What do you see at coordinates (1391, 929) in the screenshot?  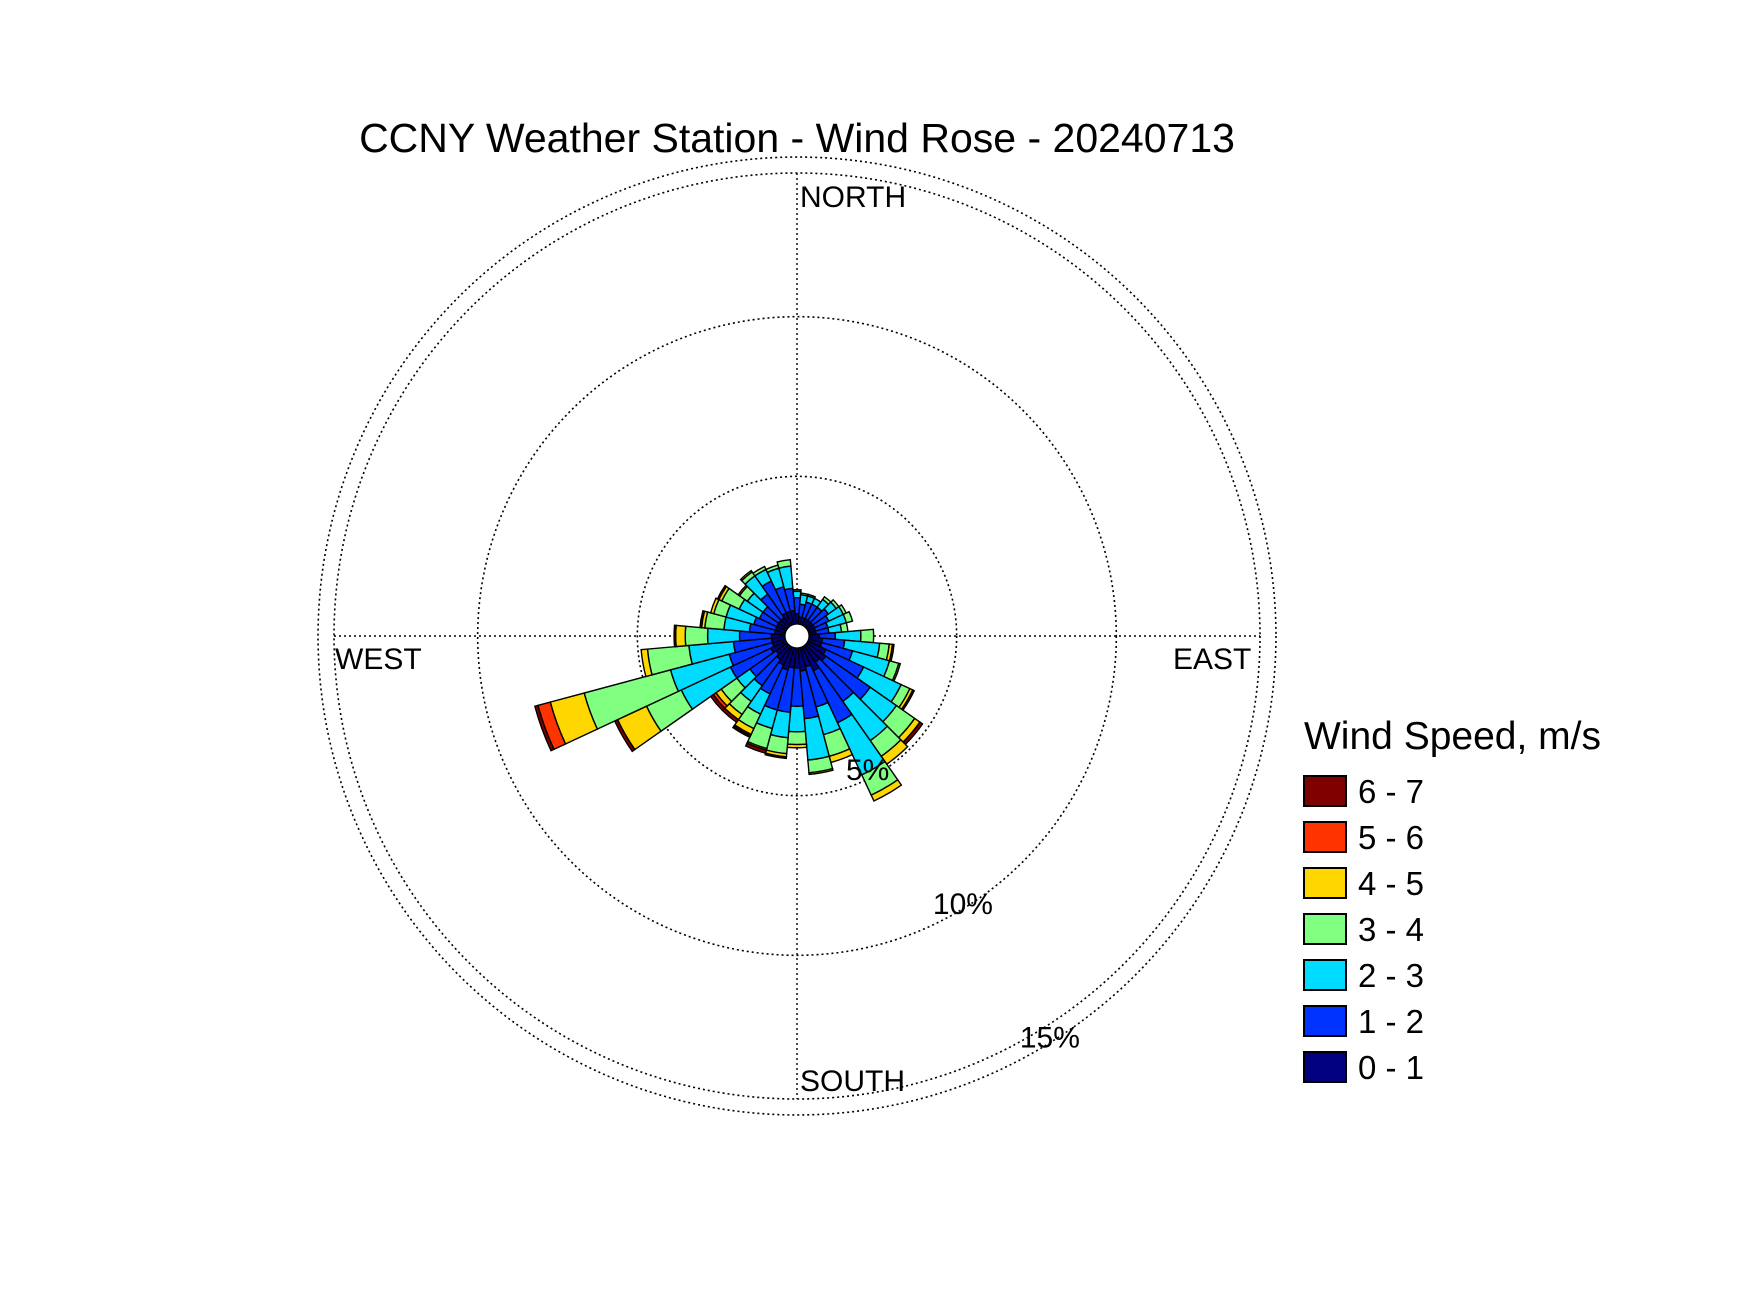 I see `legend-label-3-4: 3 - 4` at bounding box center [1391, 929].